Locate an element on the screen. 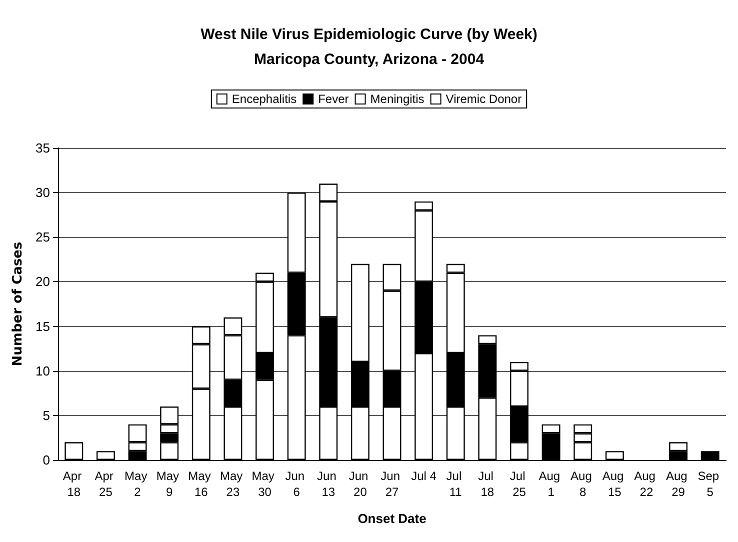 The image size is (738, 542). x-tick-label: Jun 6 is located at coordinates (296, 484).